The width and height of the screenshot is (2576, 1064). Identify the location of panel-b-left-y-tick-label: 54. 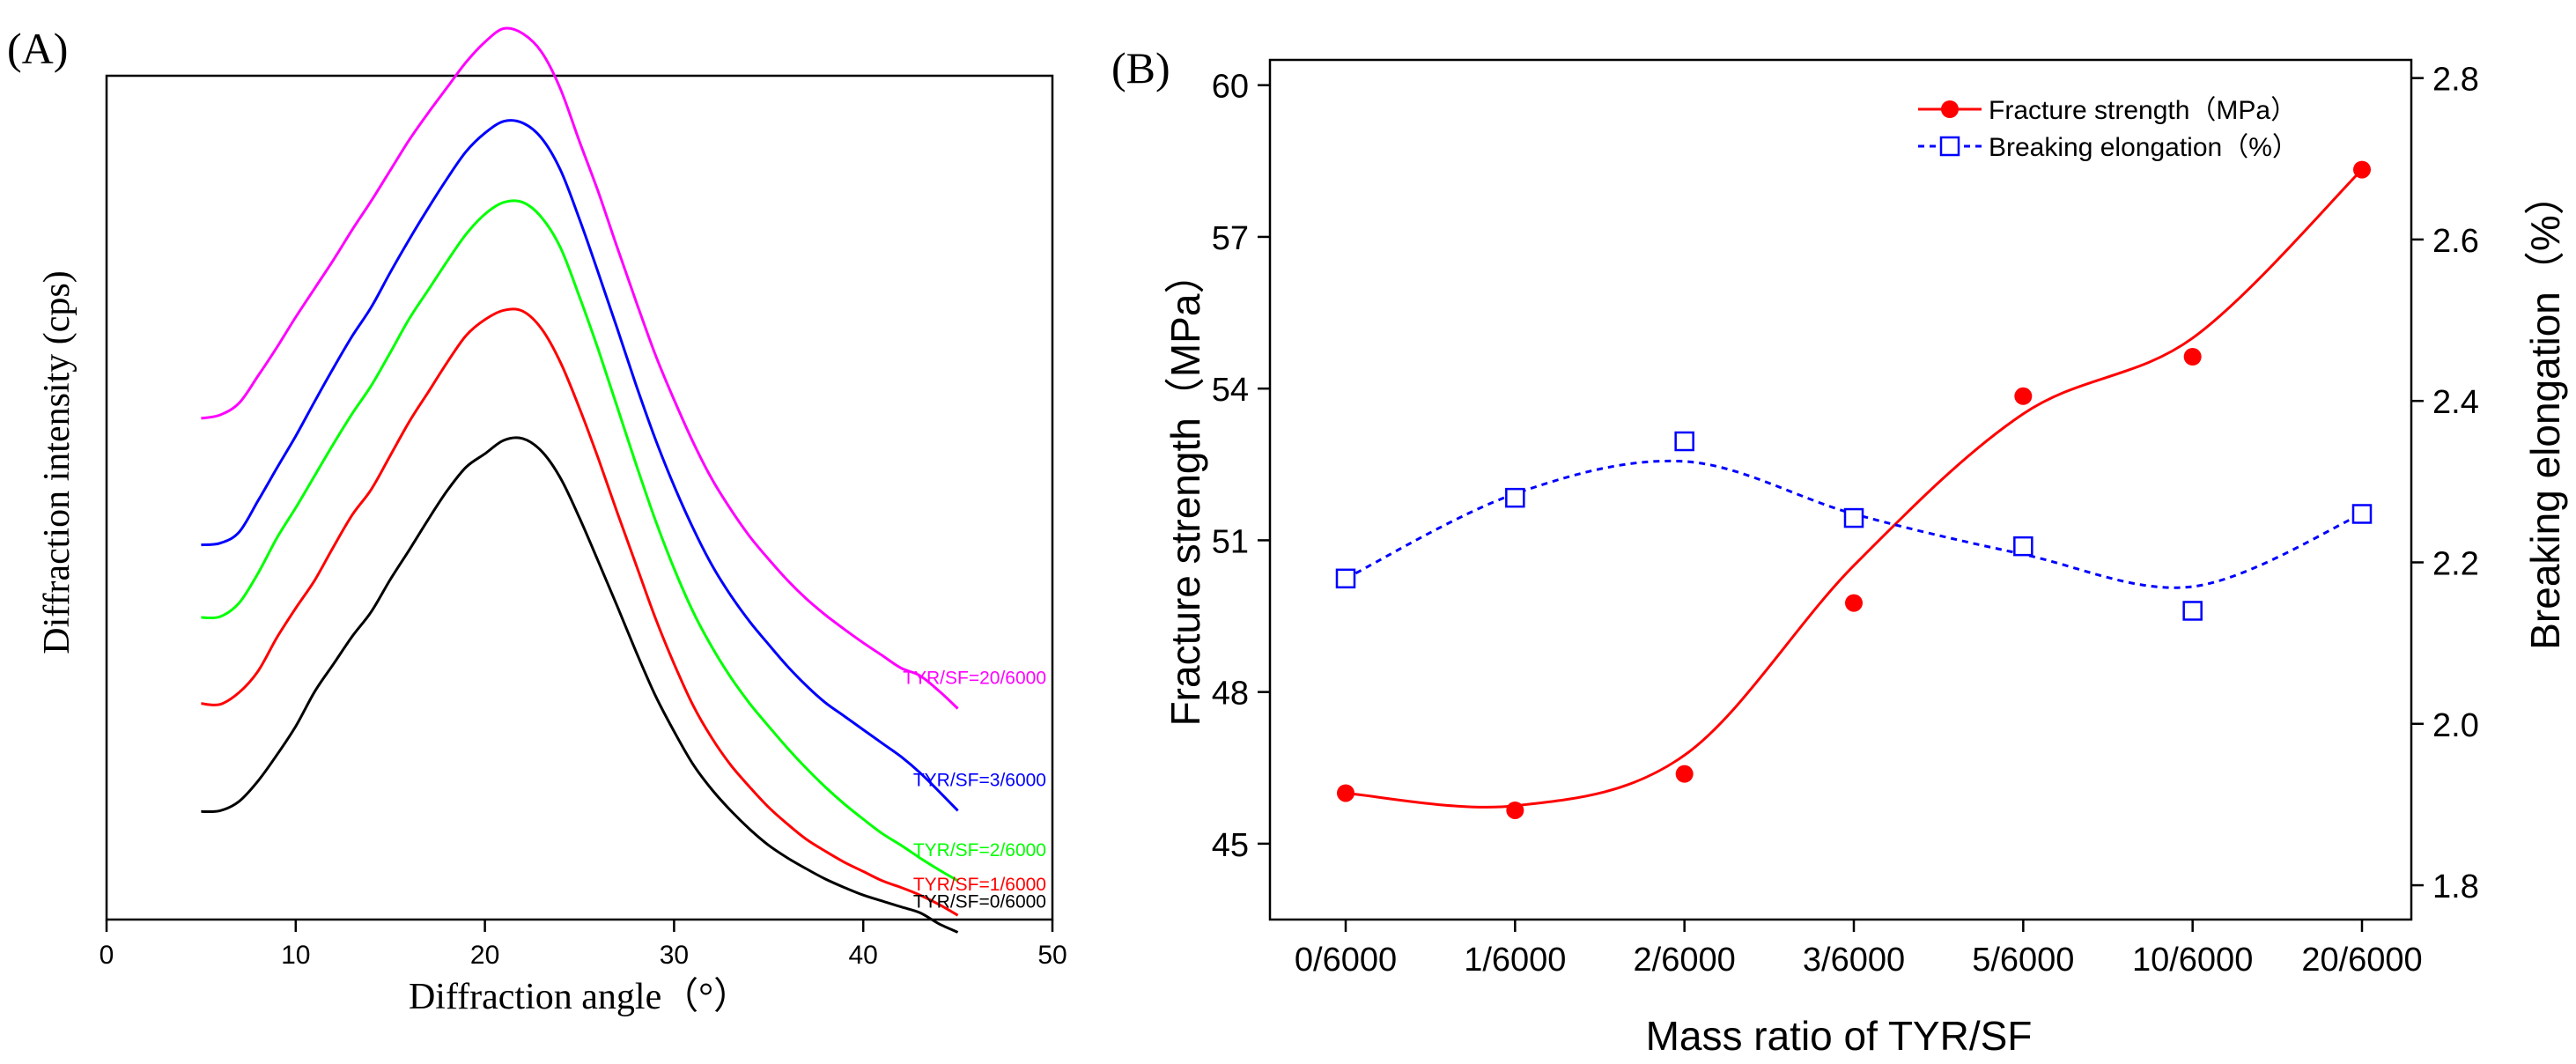
(1230, 390).